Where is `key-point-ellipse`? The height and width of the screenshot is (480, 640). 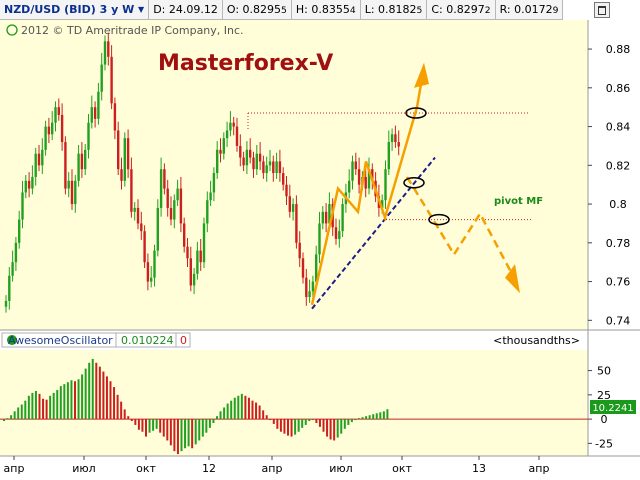
key-point-ellipse is located at coordinates (439, 219).